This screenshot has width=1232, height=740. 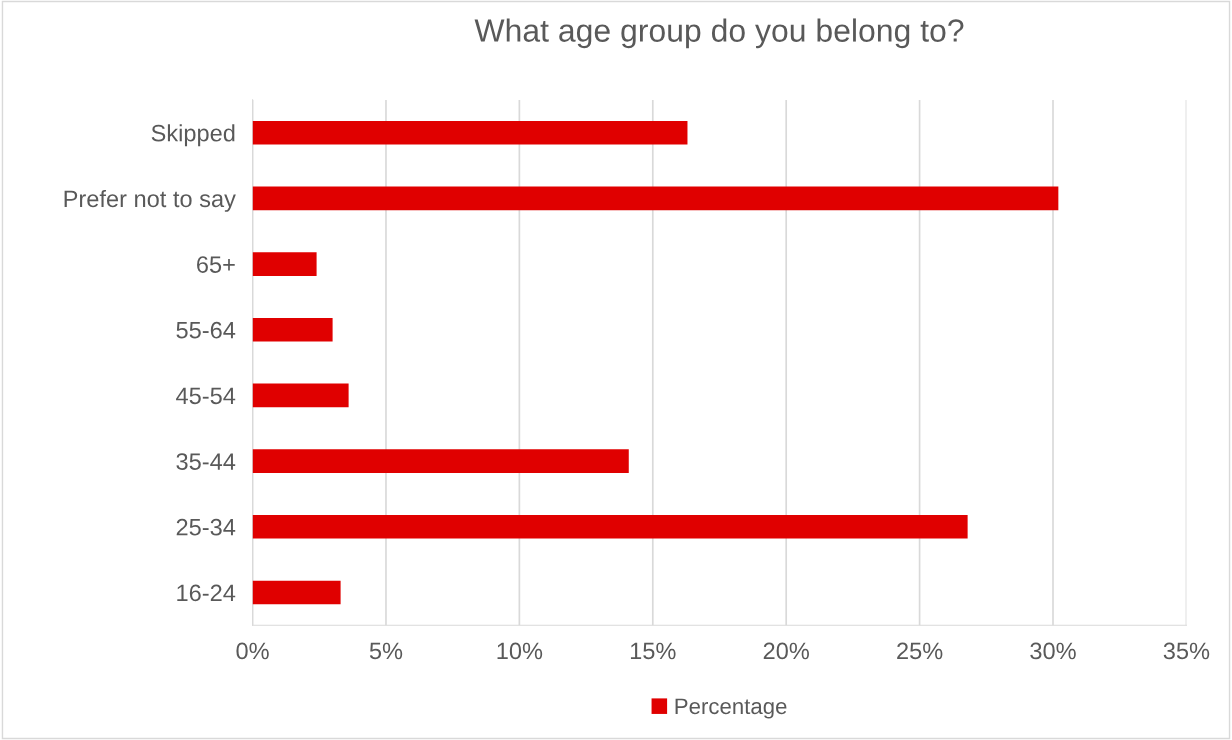 I want to click on y-tick-label: 16-24, so click(x=206, y=593).